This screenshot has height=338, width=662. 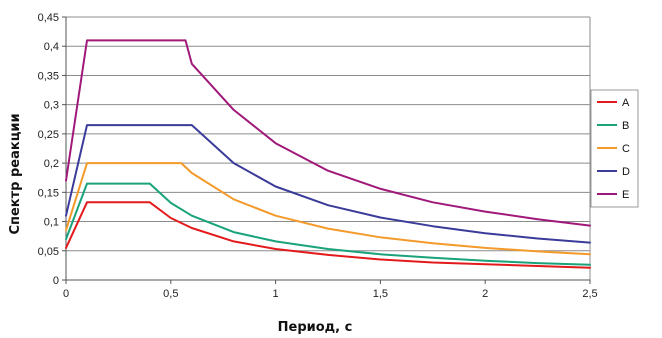 What do you see at coordinates (48, 135) in the screenshot?
I see `y-tick-label: 0,25` at bounding box center [48, 135].